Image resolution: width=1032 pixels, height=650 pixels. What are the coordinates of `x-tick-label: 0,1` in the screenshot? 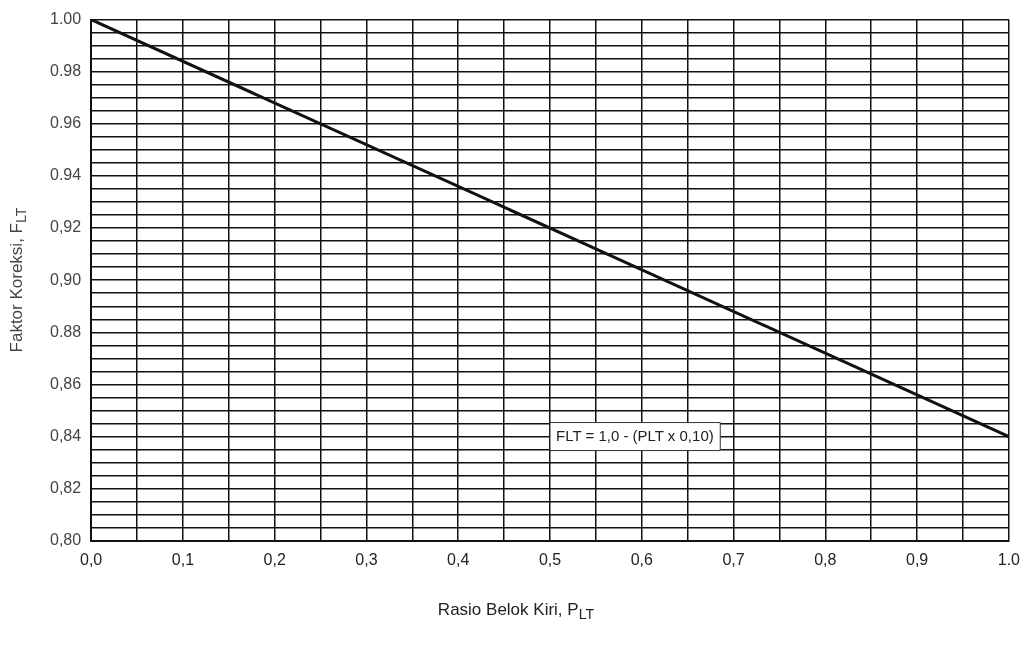 It's located at (183, 559).